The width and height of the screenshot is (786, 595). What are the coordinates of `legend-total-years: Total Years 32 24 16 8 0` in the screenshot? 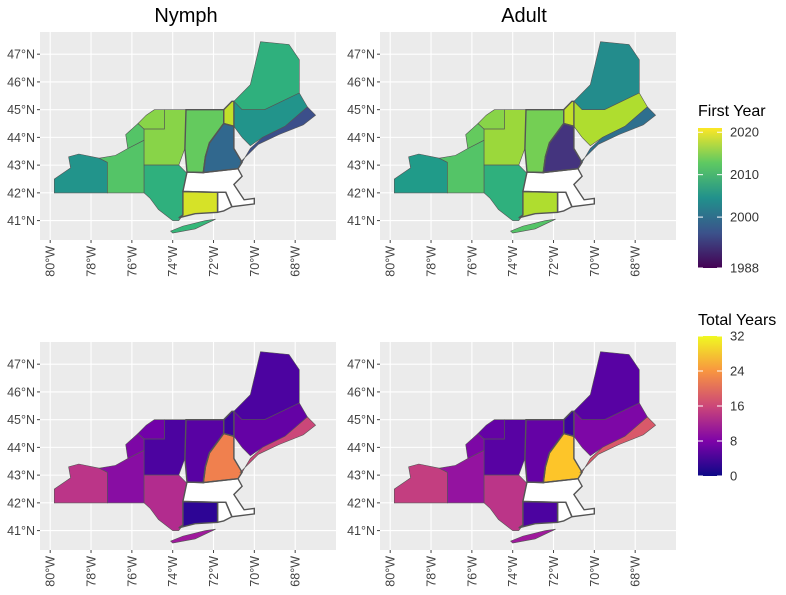 It's located at (737, 398).